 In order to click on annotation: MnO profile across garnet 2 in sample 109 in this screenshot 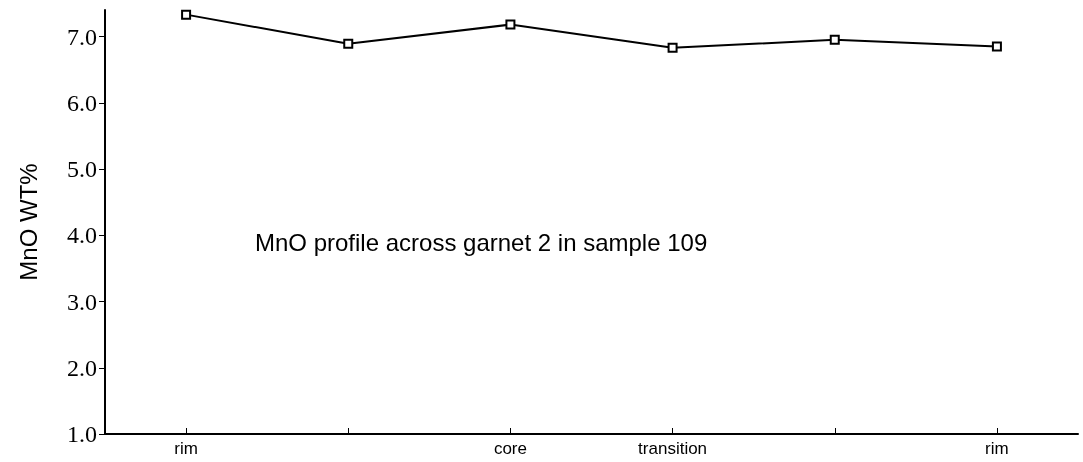, I will do `click(481, 242)`.